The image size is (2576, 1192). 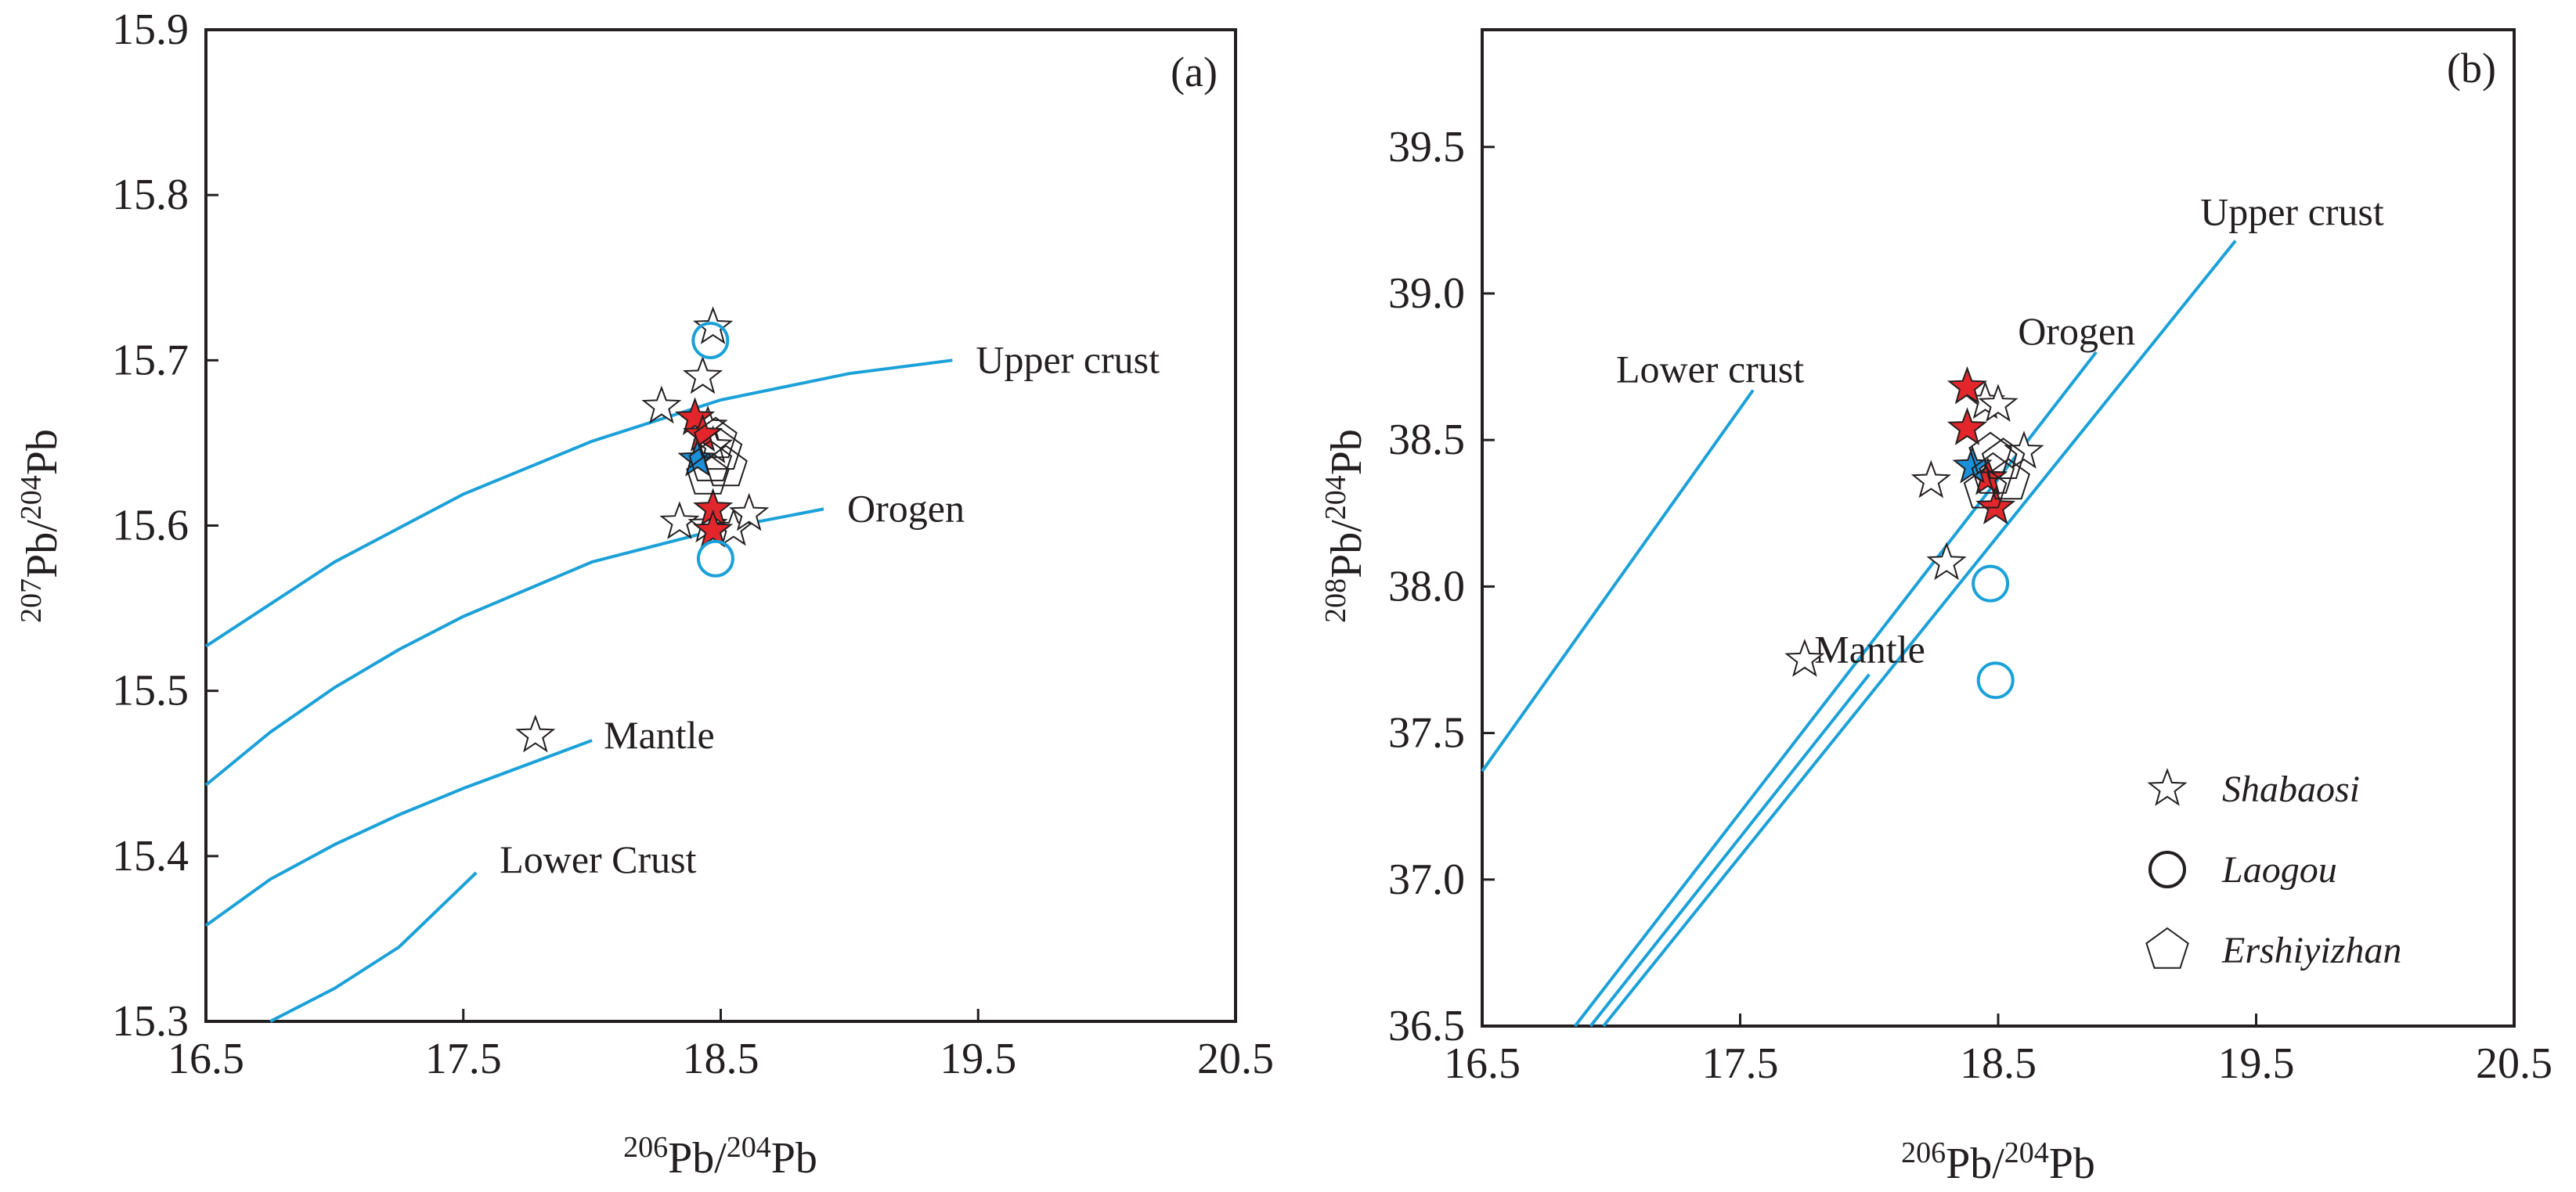 What do you see at coordinates (150, 195) in the screenshot?
I see `y-tick-label: 15.8` at bounding box center [150, 195].